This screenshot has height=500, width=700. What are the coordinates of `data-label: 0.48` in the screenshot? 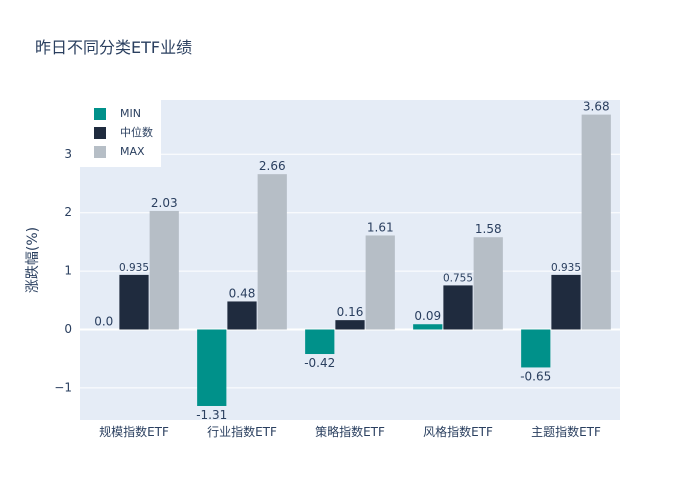 It's located at (242, 293).